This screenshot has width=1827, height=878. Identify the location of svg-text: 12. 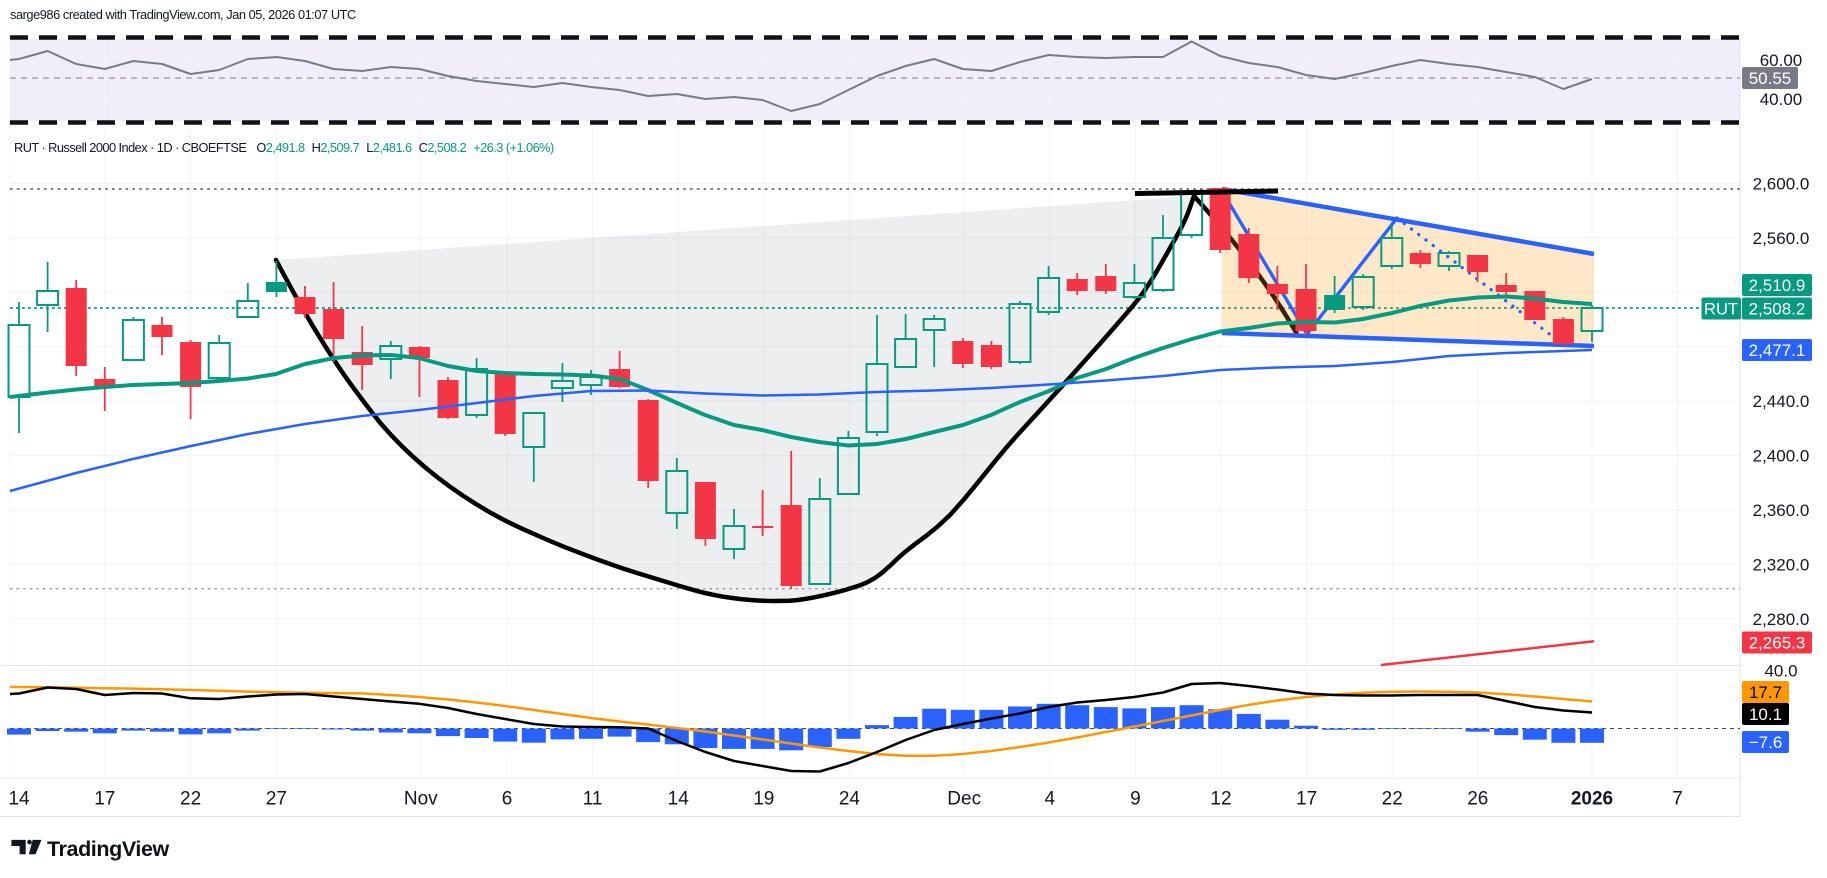
(1220, 799).